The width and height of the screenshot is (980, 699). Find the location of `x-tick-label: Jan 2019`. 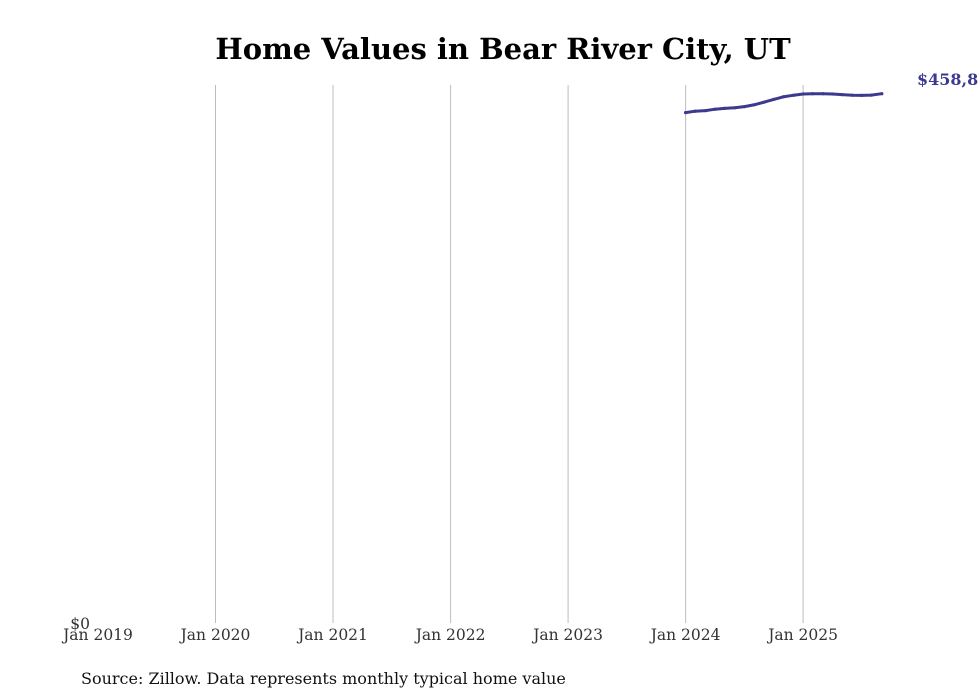

x-tick-label: Jan 2019 is located at coordinates (97, 635).